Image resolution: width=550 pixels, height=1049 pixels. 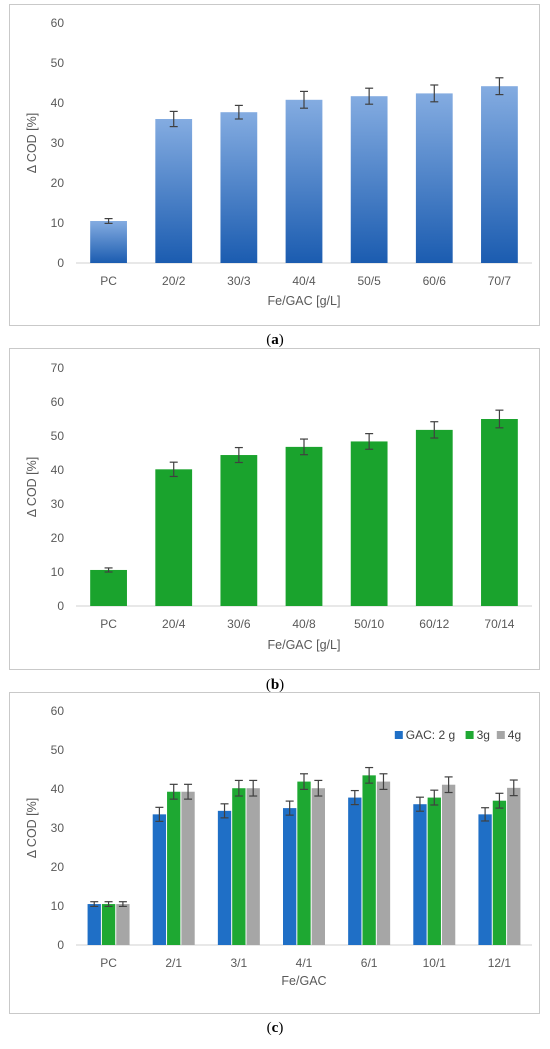 What do you see at coordinates (239, 624) in the screenshot?
I see `x-tick-label: 30/6` at bounding box center [239, 624].